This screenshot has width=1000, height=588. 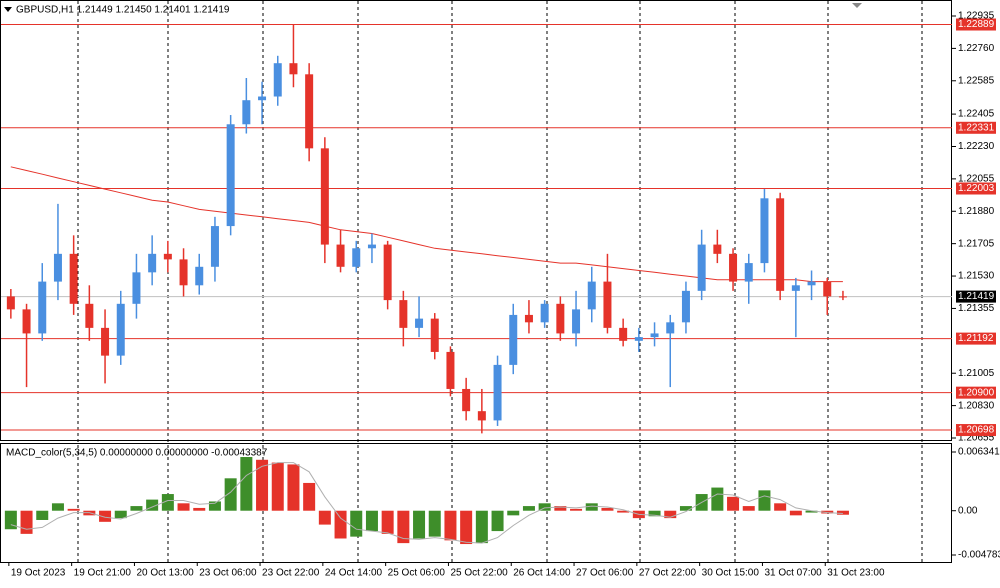 I want to click on x-tick-label: 30 Oct 15:00, so click(x=731, y=573).